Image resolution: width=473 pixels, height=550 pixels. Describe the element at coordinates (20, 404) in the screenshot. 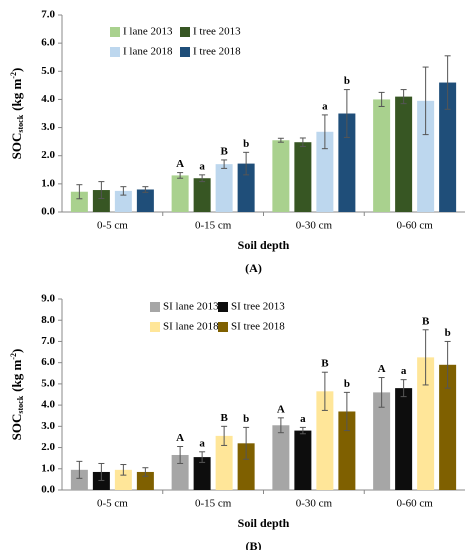

I see `y-title-sub: stock` at that location.